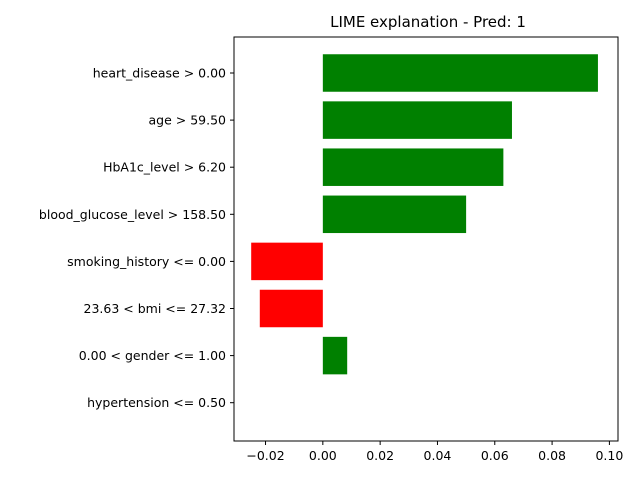 This screenshot has width=640, height=480. What do you see at coordinates (155, 308) in the screenshot?
I see `y-tick-label: 23.63 < bmi <= 27.32` at bounding box center [155, 308].